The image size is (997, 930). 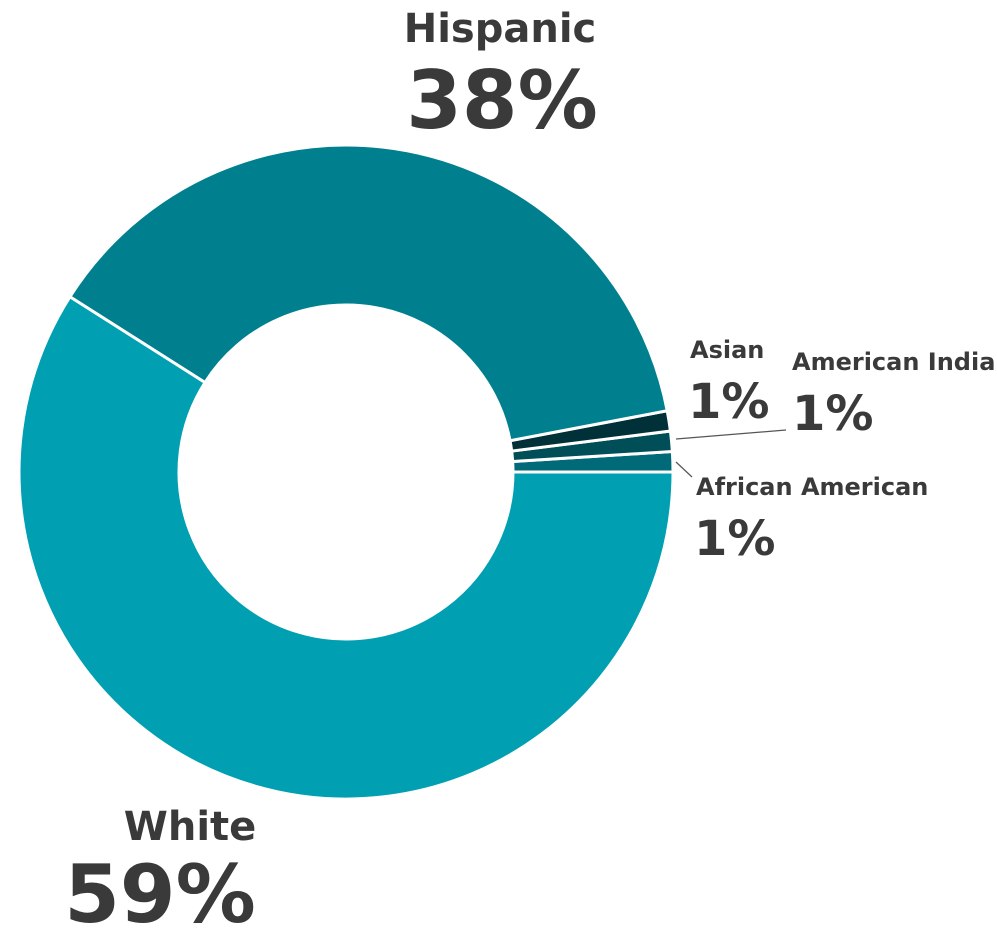 I want to click on leader-line-african-american, so click(x=684, y=469).